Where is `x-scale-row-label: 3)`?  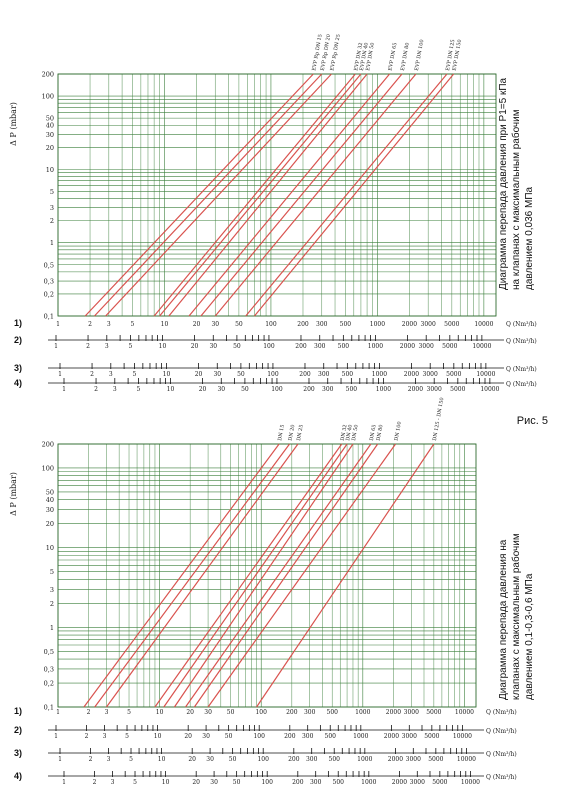 x-scale-row-label: 3) is located at coordinates (18, 368).